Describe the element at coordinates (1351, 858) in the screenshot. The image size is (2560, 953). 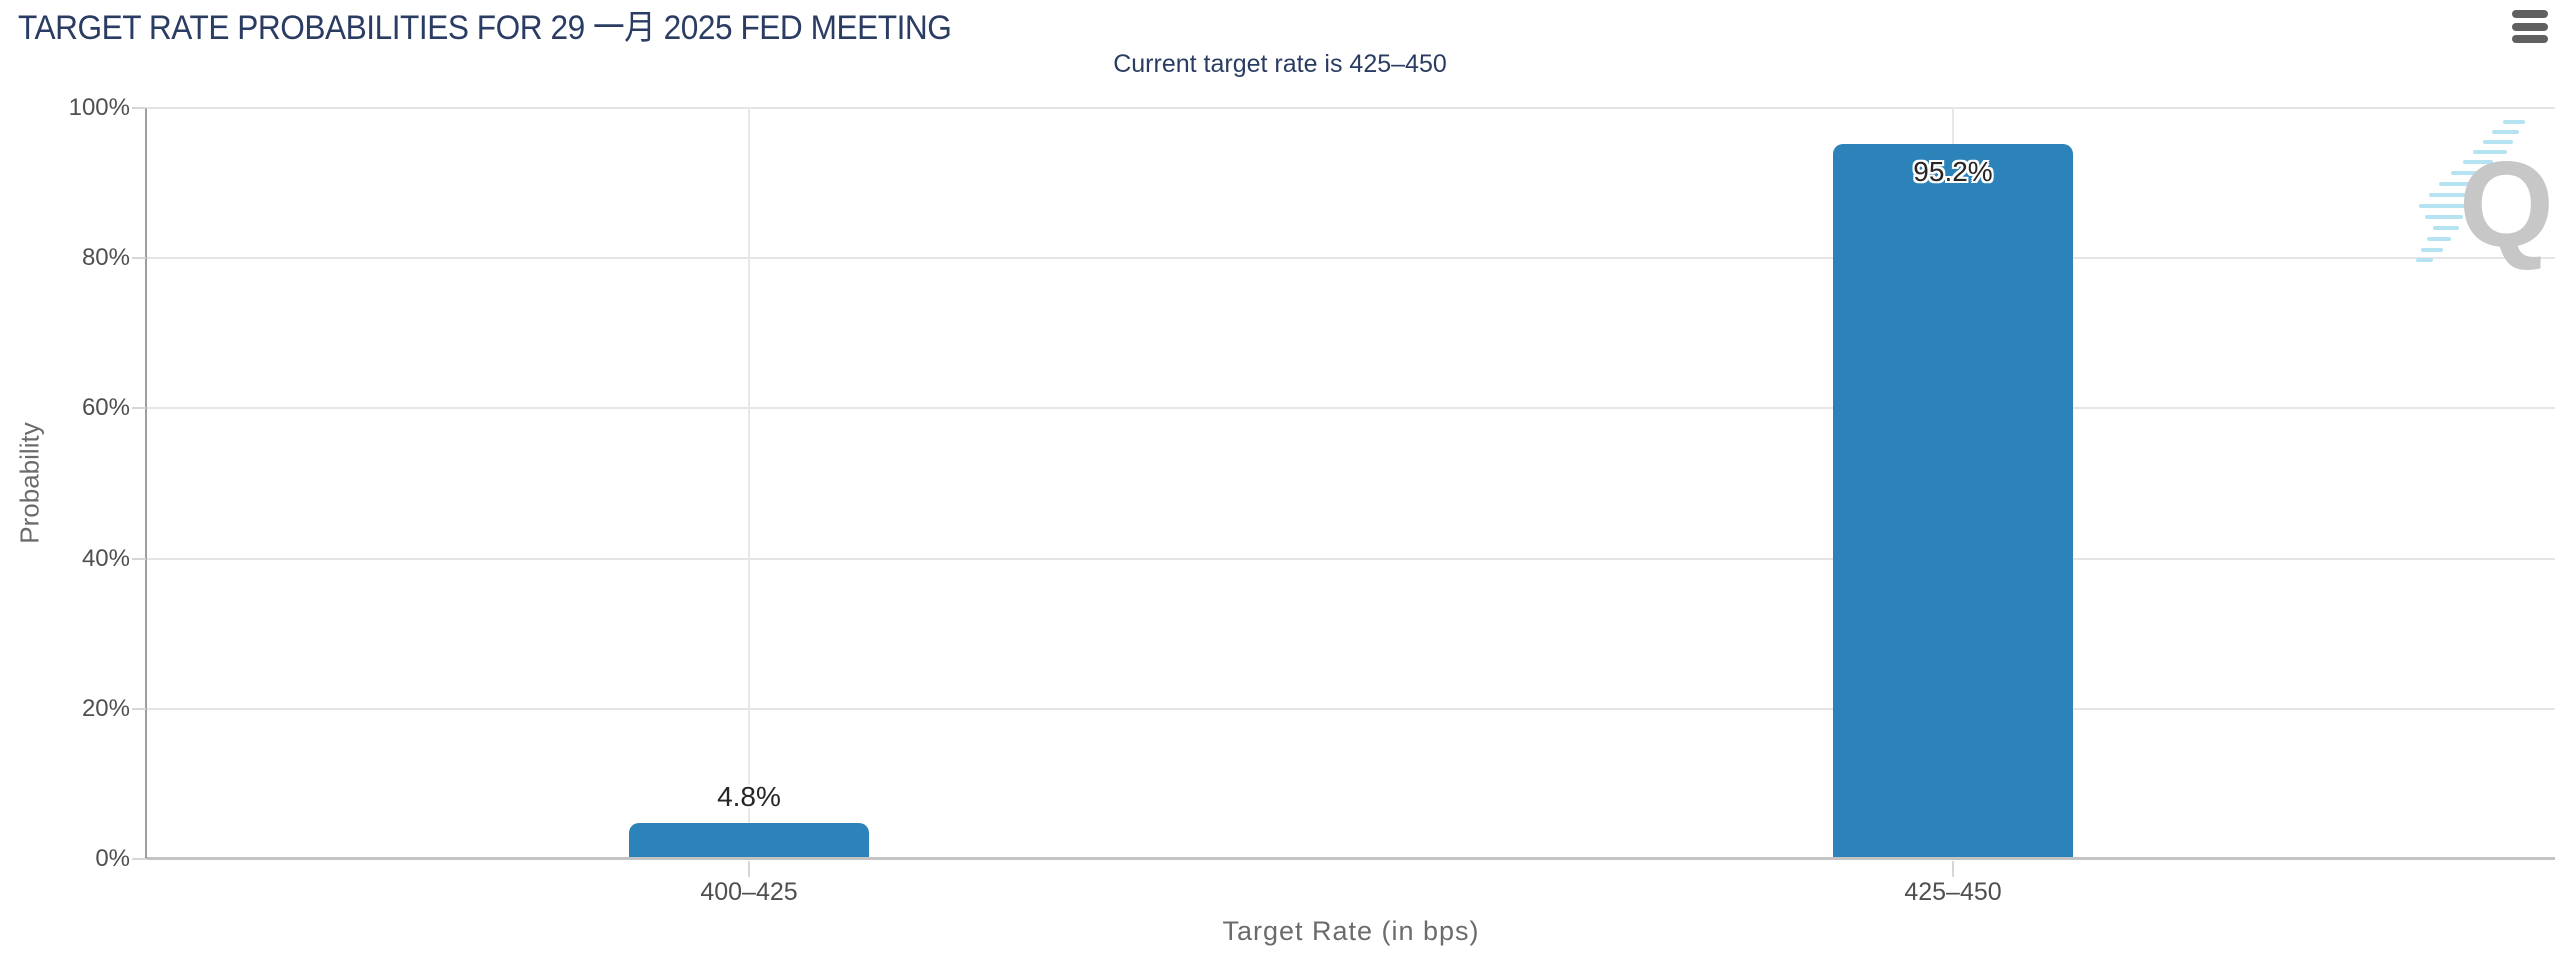
I see `x-axis-line` at that location.